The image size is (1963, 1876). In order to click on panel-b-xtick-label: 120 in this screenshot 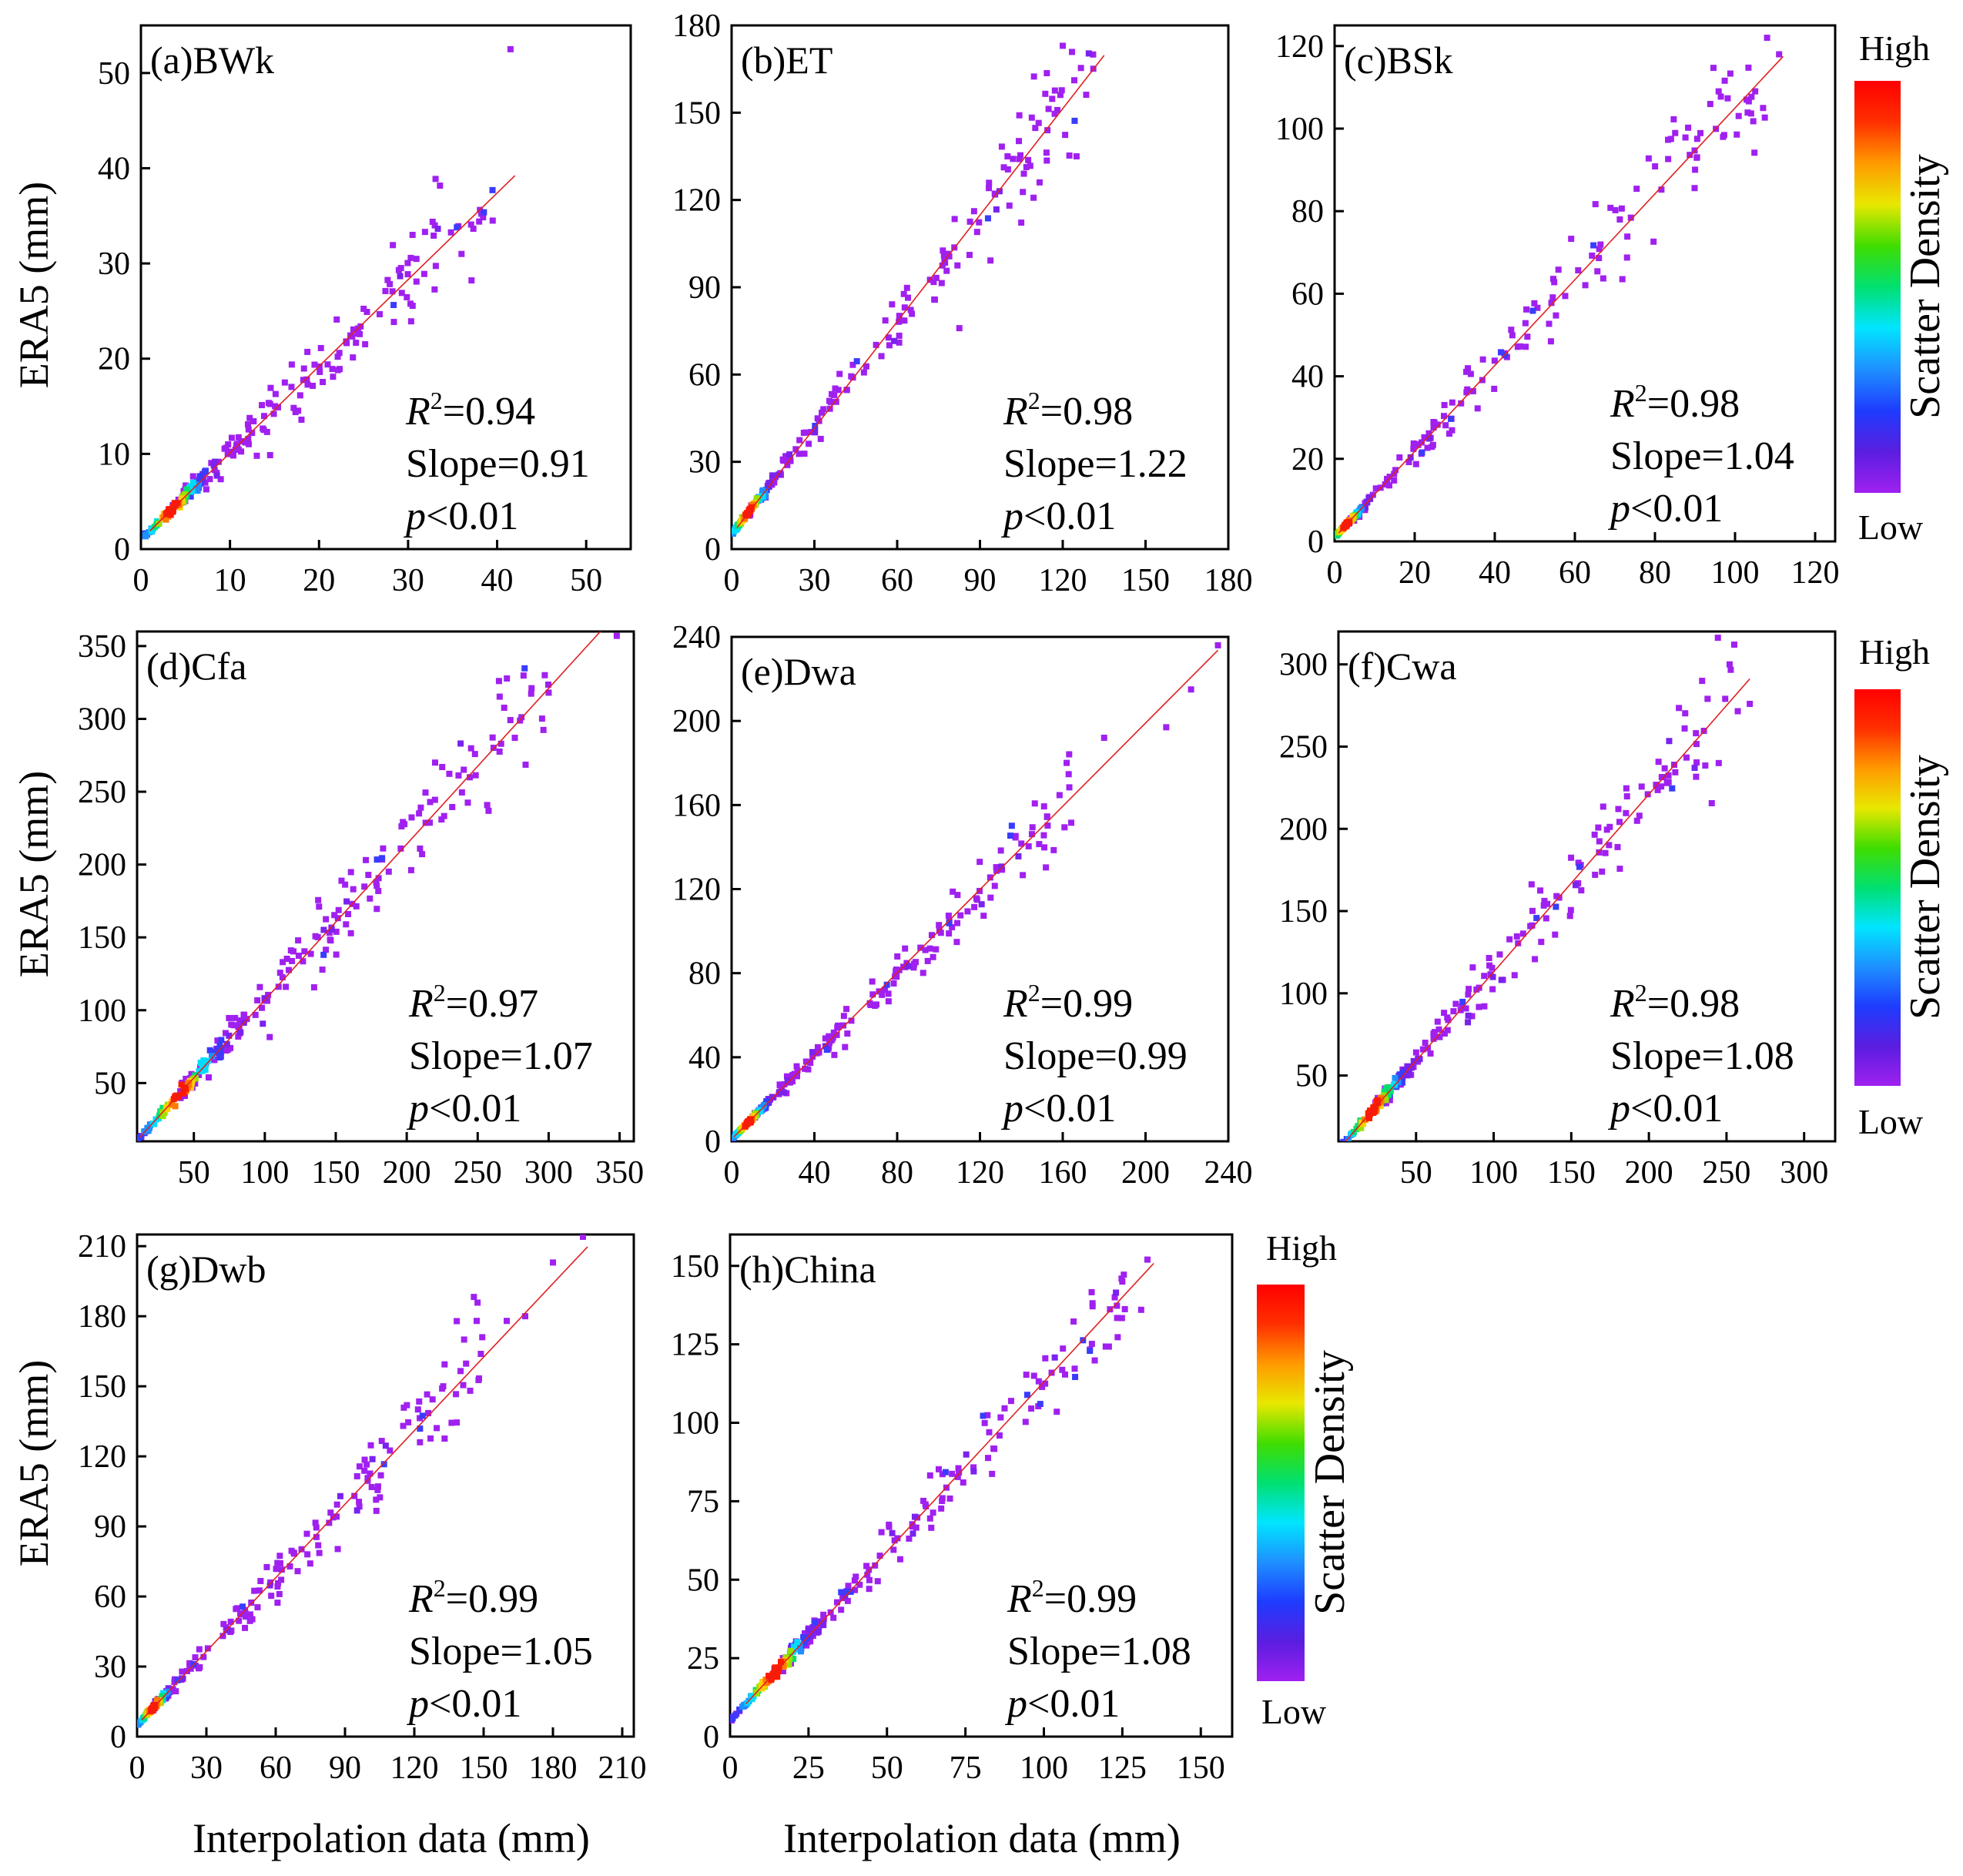, I will do `click(1063, 580)`.